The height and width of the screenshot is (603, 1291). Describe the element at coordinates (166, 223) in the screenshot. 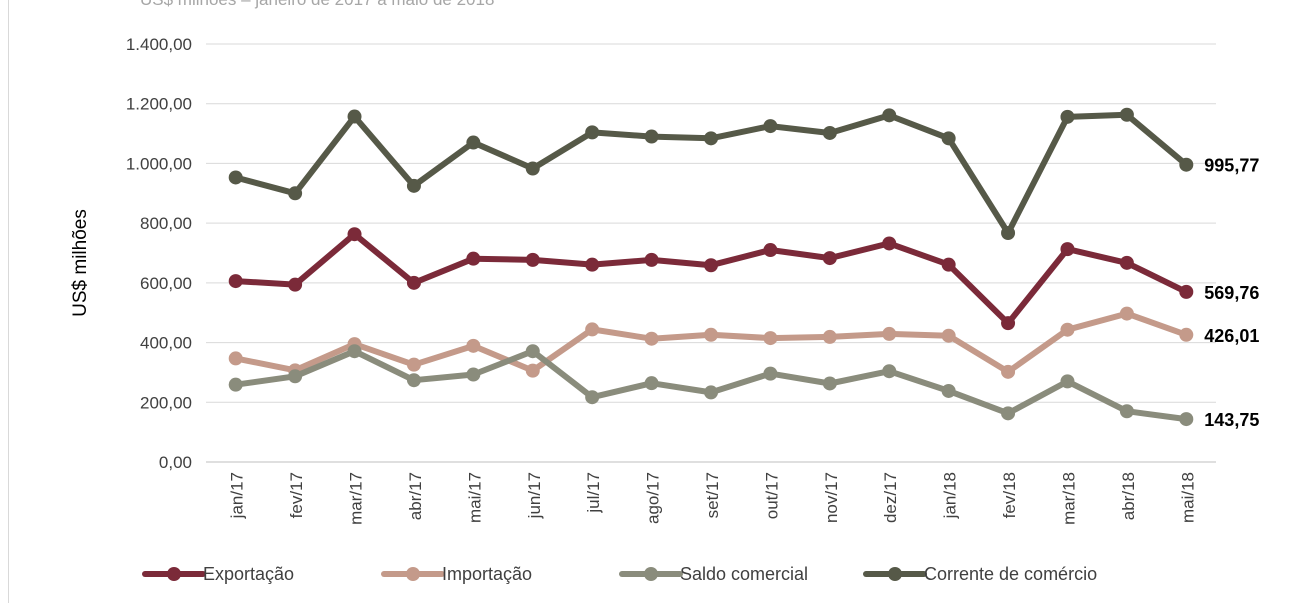

I see `y-tick-label: 800,00` at that location.